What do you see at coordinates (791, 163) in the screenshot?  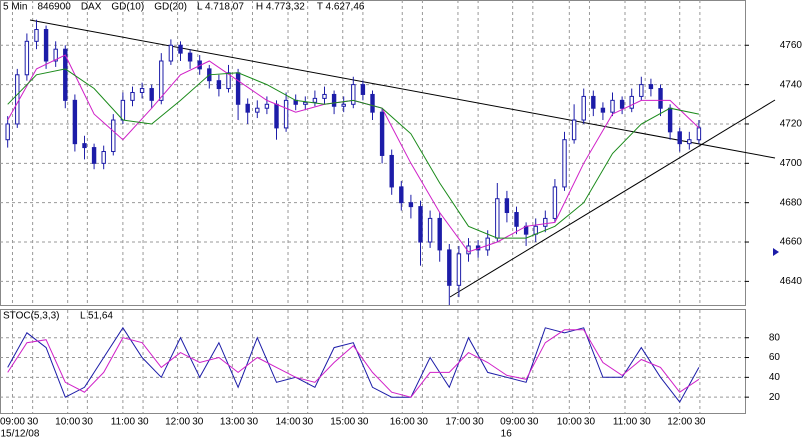 I see `y-tick-label: 4700` at bounding box center [791, 163].